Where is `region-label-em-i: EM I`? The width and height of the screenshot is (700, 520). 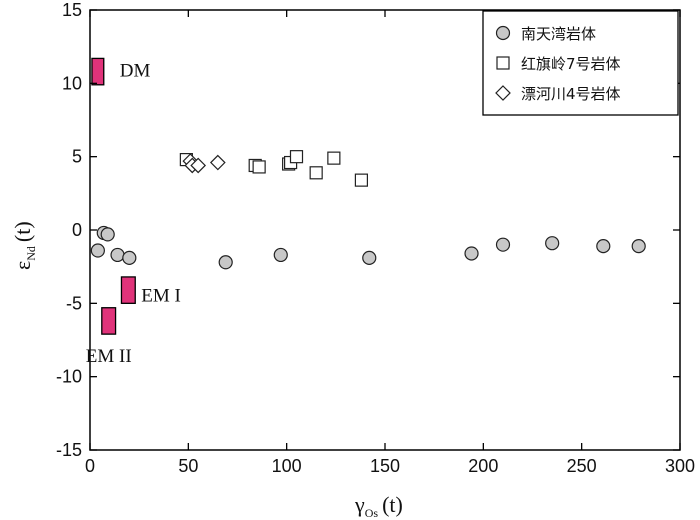 region-label-em-i: EM I is located at coordinates (161, 295).